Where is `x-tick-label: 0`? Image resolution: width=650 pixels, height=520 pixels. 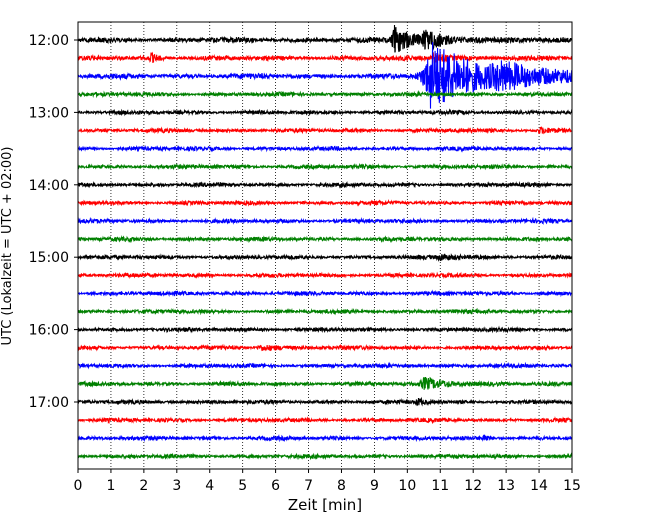
x-tick-label: 0 is located at coordinates (78, 486).